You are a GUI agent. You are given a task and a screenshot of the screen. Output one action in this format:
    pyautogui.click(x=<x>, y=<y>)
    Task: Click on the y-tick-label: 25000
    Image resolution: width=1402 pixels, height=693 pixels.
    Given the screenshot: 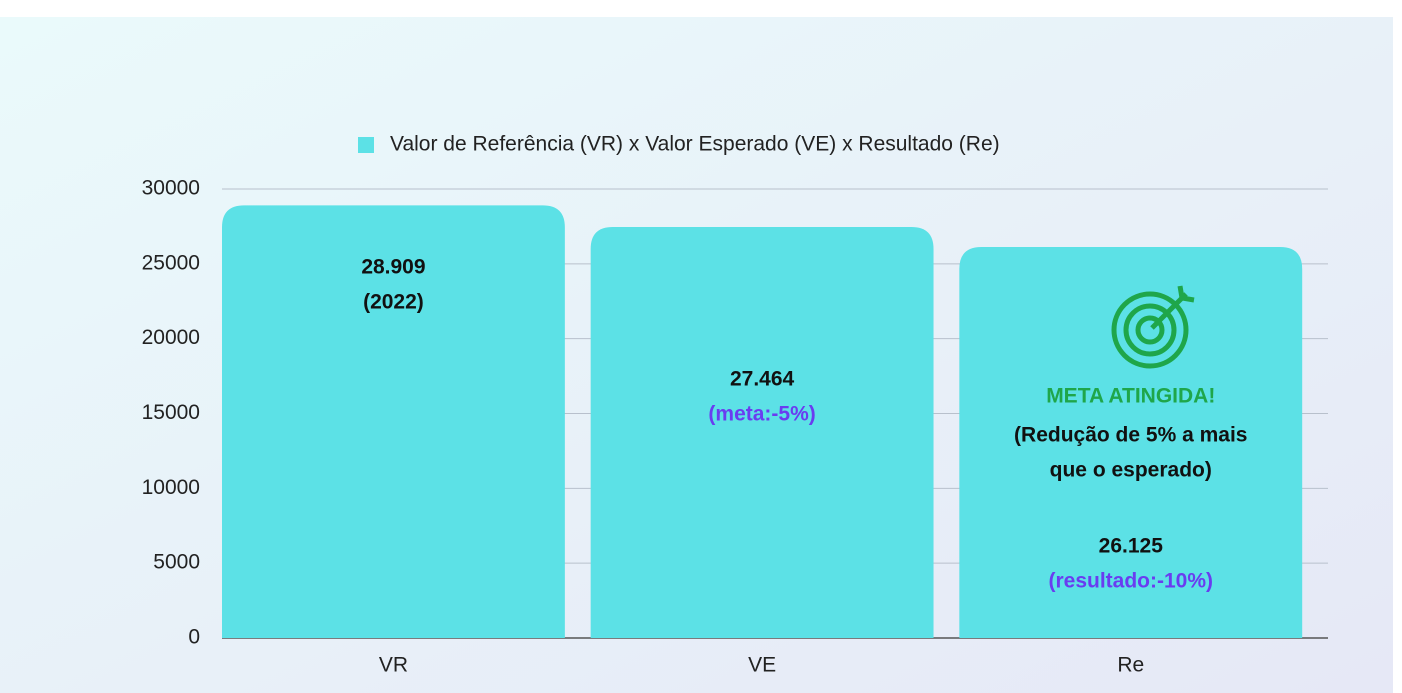 What is the action you would take?
    pyautogui.click(x=171, y=262)
    